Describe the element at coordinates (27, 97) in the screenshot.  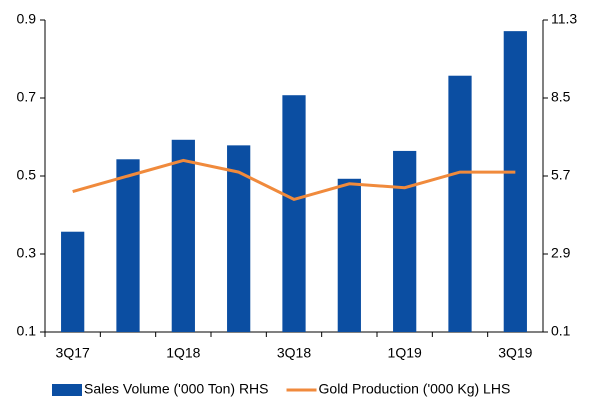
I see `y-tick-label: 0.7` at that location.